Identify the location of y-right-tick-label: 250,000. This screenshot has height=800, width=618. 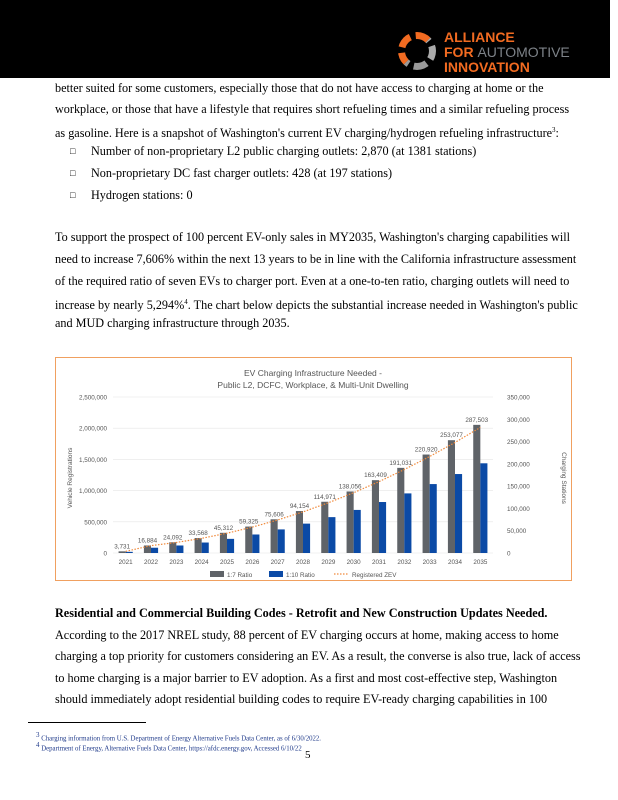
(518, 442).